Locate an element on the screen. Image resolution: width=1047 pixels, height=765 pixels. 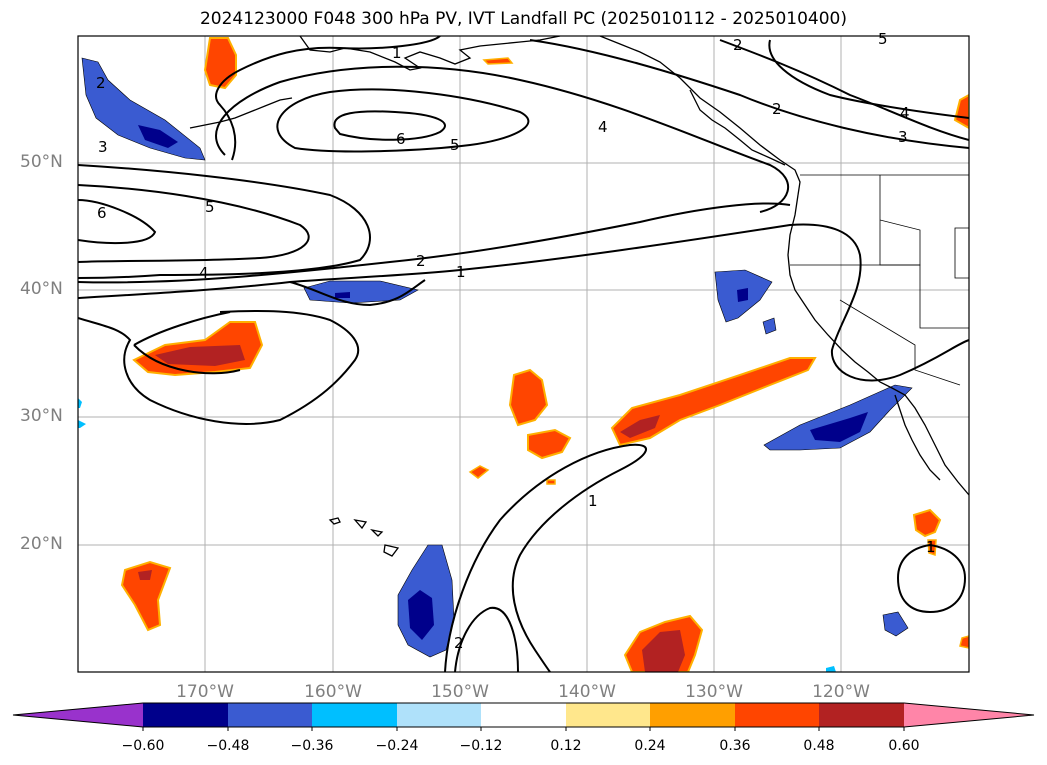
blob-neg-30n-core is located at coordinates (839, 427).